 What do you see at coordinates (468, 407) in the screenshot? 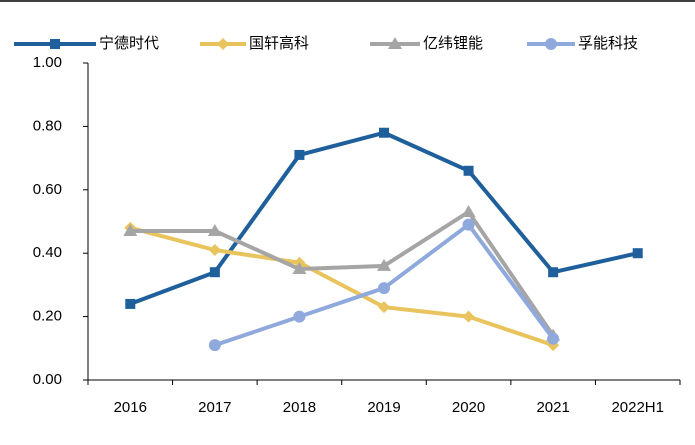
I see `x-tick-label: 2020` at bounding box center [468, 407].